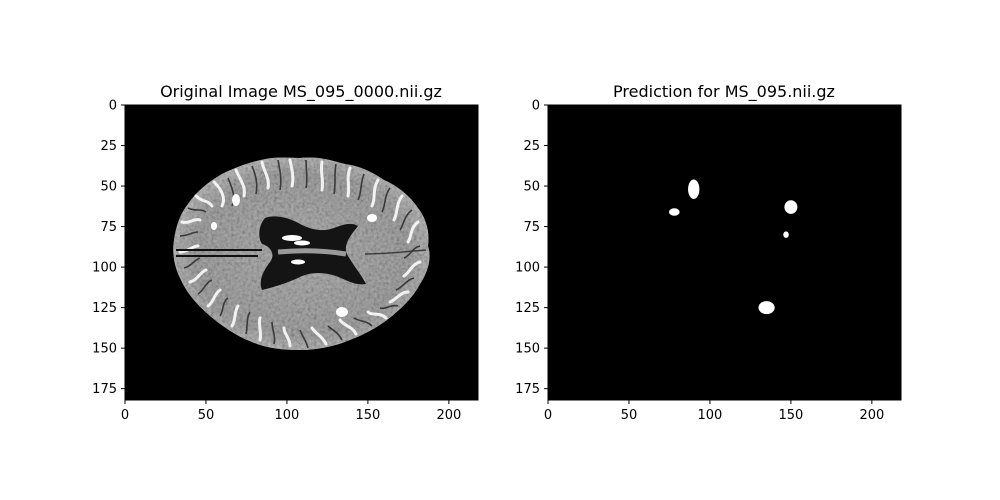 This screenshot has height=500, width=1000. Describe the element at coordinates (108, 248) in the screenshot. I see `original-image-y-ticks: 0 25 50 75 100 125 150 175` at that location.